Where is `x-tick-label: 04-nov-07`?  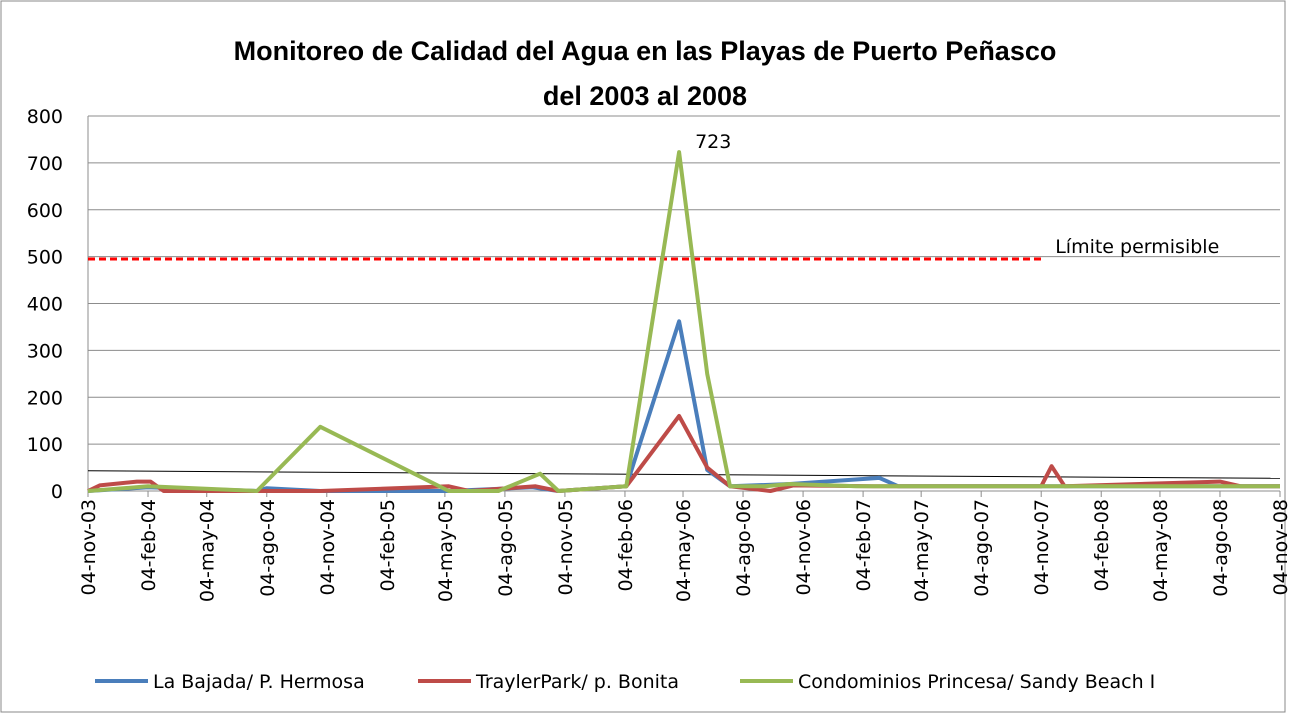 x-tick-label: 04-nov-07 is located at coordinates (1042, 547).